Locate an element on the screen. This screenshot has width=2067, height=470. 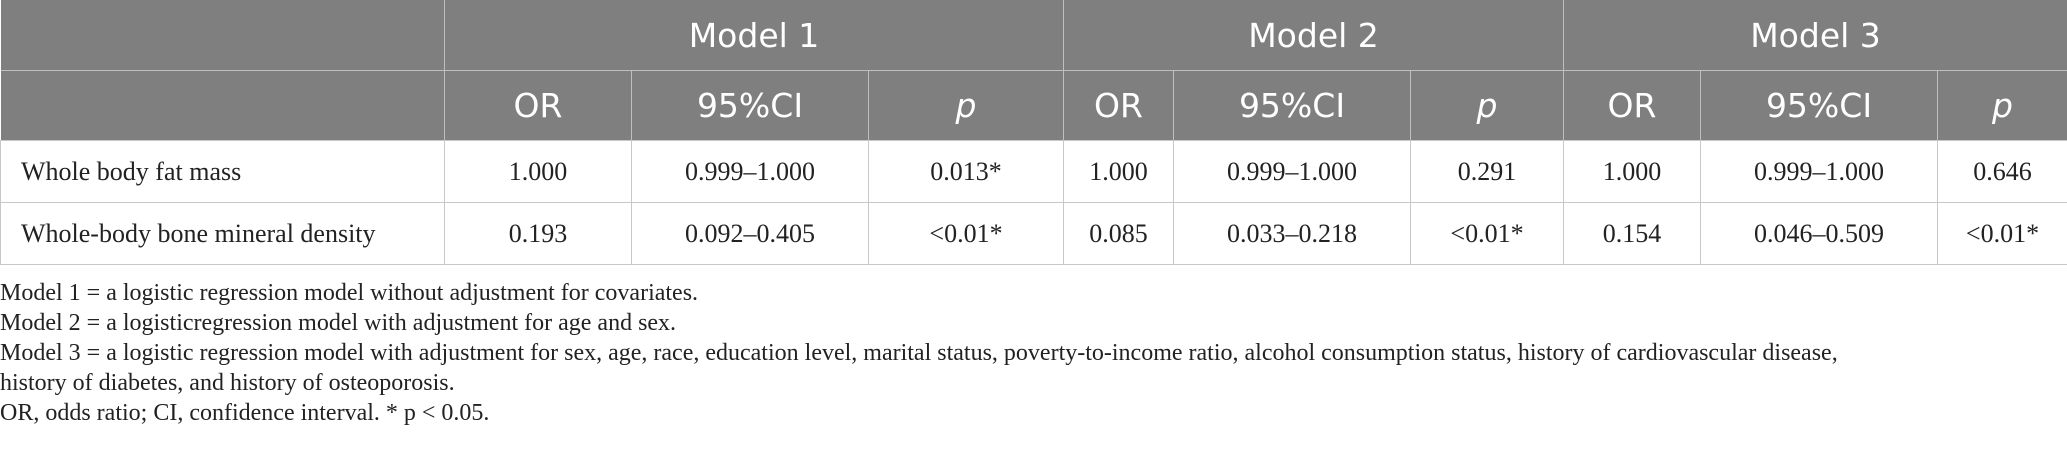
header-model-2: Model 2 is located at coordinates (1313, 35).